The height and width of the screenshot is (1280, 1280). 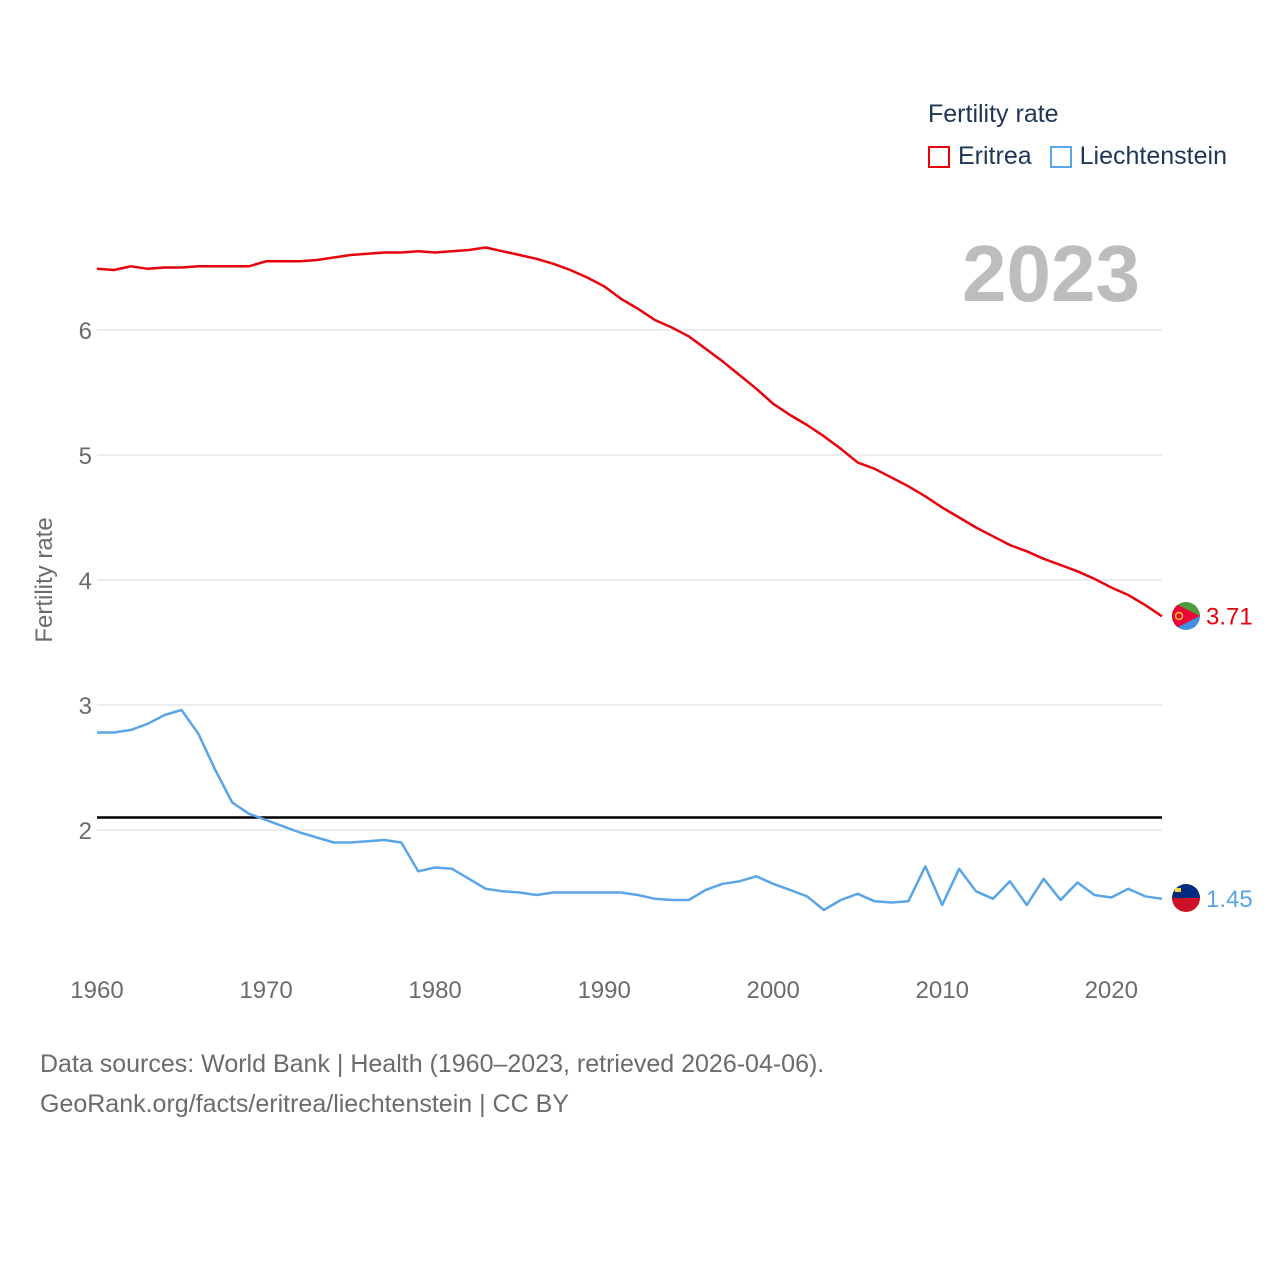 I want to click on y-tick-label: 3, so click(x=85, y=706).